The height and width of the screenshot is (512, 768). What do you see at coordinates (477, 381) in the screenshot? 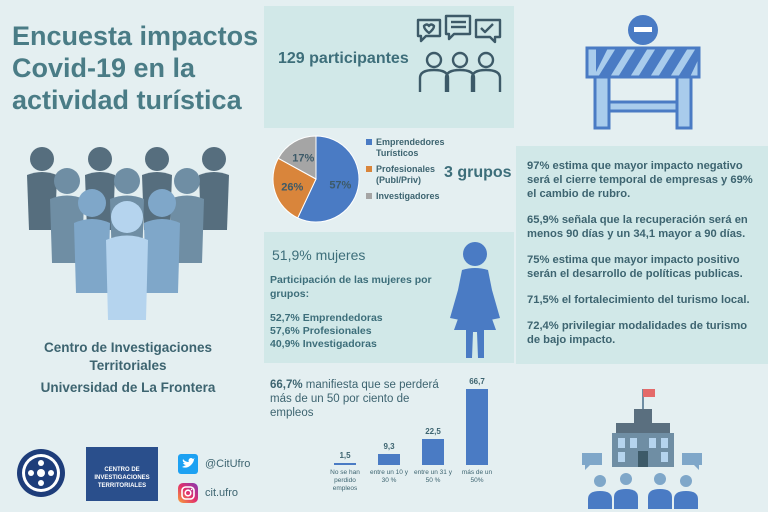
I see `bar-value-label: 66,7` at bounding box center [477, 381].